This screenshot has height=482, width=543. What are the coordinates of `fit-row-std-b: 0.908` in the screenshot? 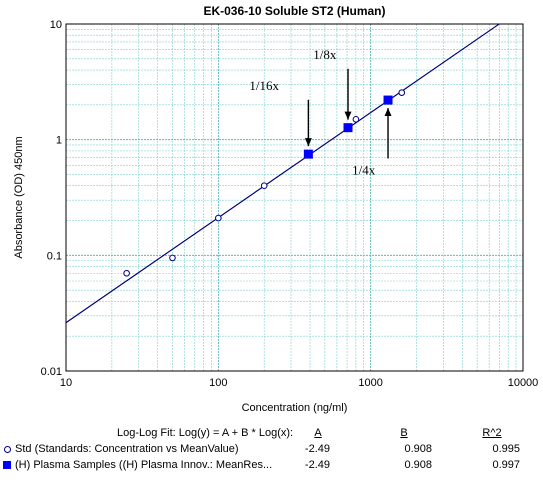 It's located at (418, 449).